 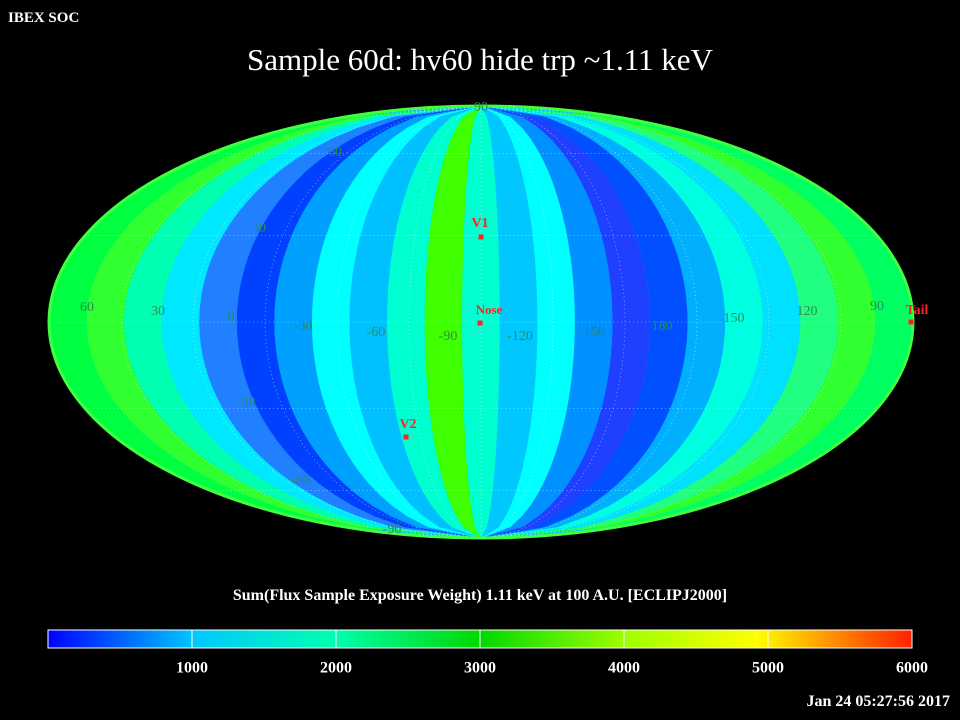 What do you see at coordinates (246, 402) in the screenshot?
I see `latitude-label: -30` at bounding box center [246, 402].